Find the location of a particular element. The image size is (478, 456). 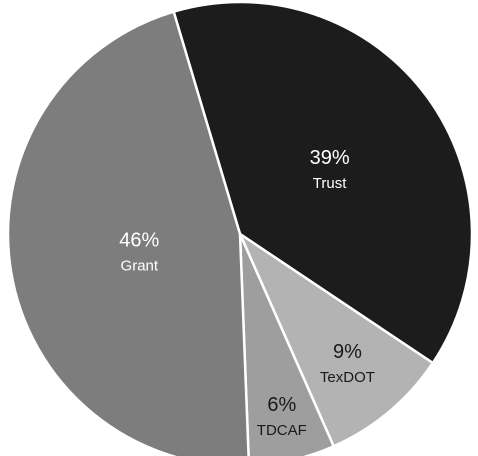

slice-percent-label-texdot: 9% is located at coordinates (347, 352).